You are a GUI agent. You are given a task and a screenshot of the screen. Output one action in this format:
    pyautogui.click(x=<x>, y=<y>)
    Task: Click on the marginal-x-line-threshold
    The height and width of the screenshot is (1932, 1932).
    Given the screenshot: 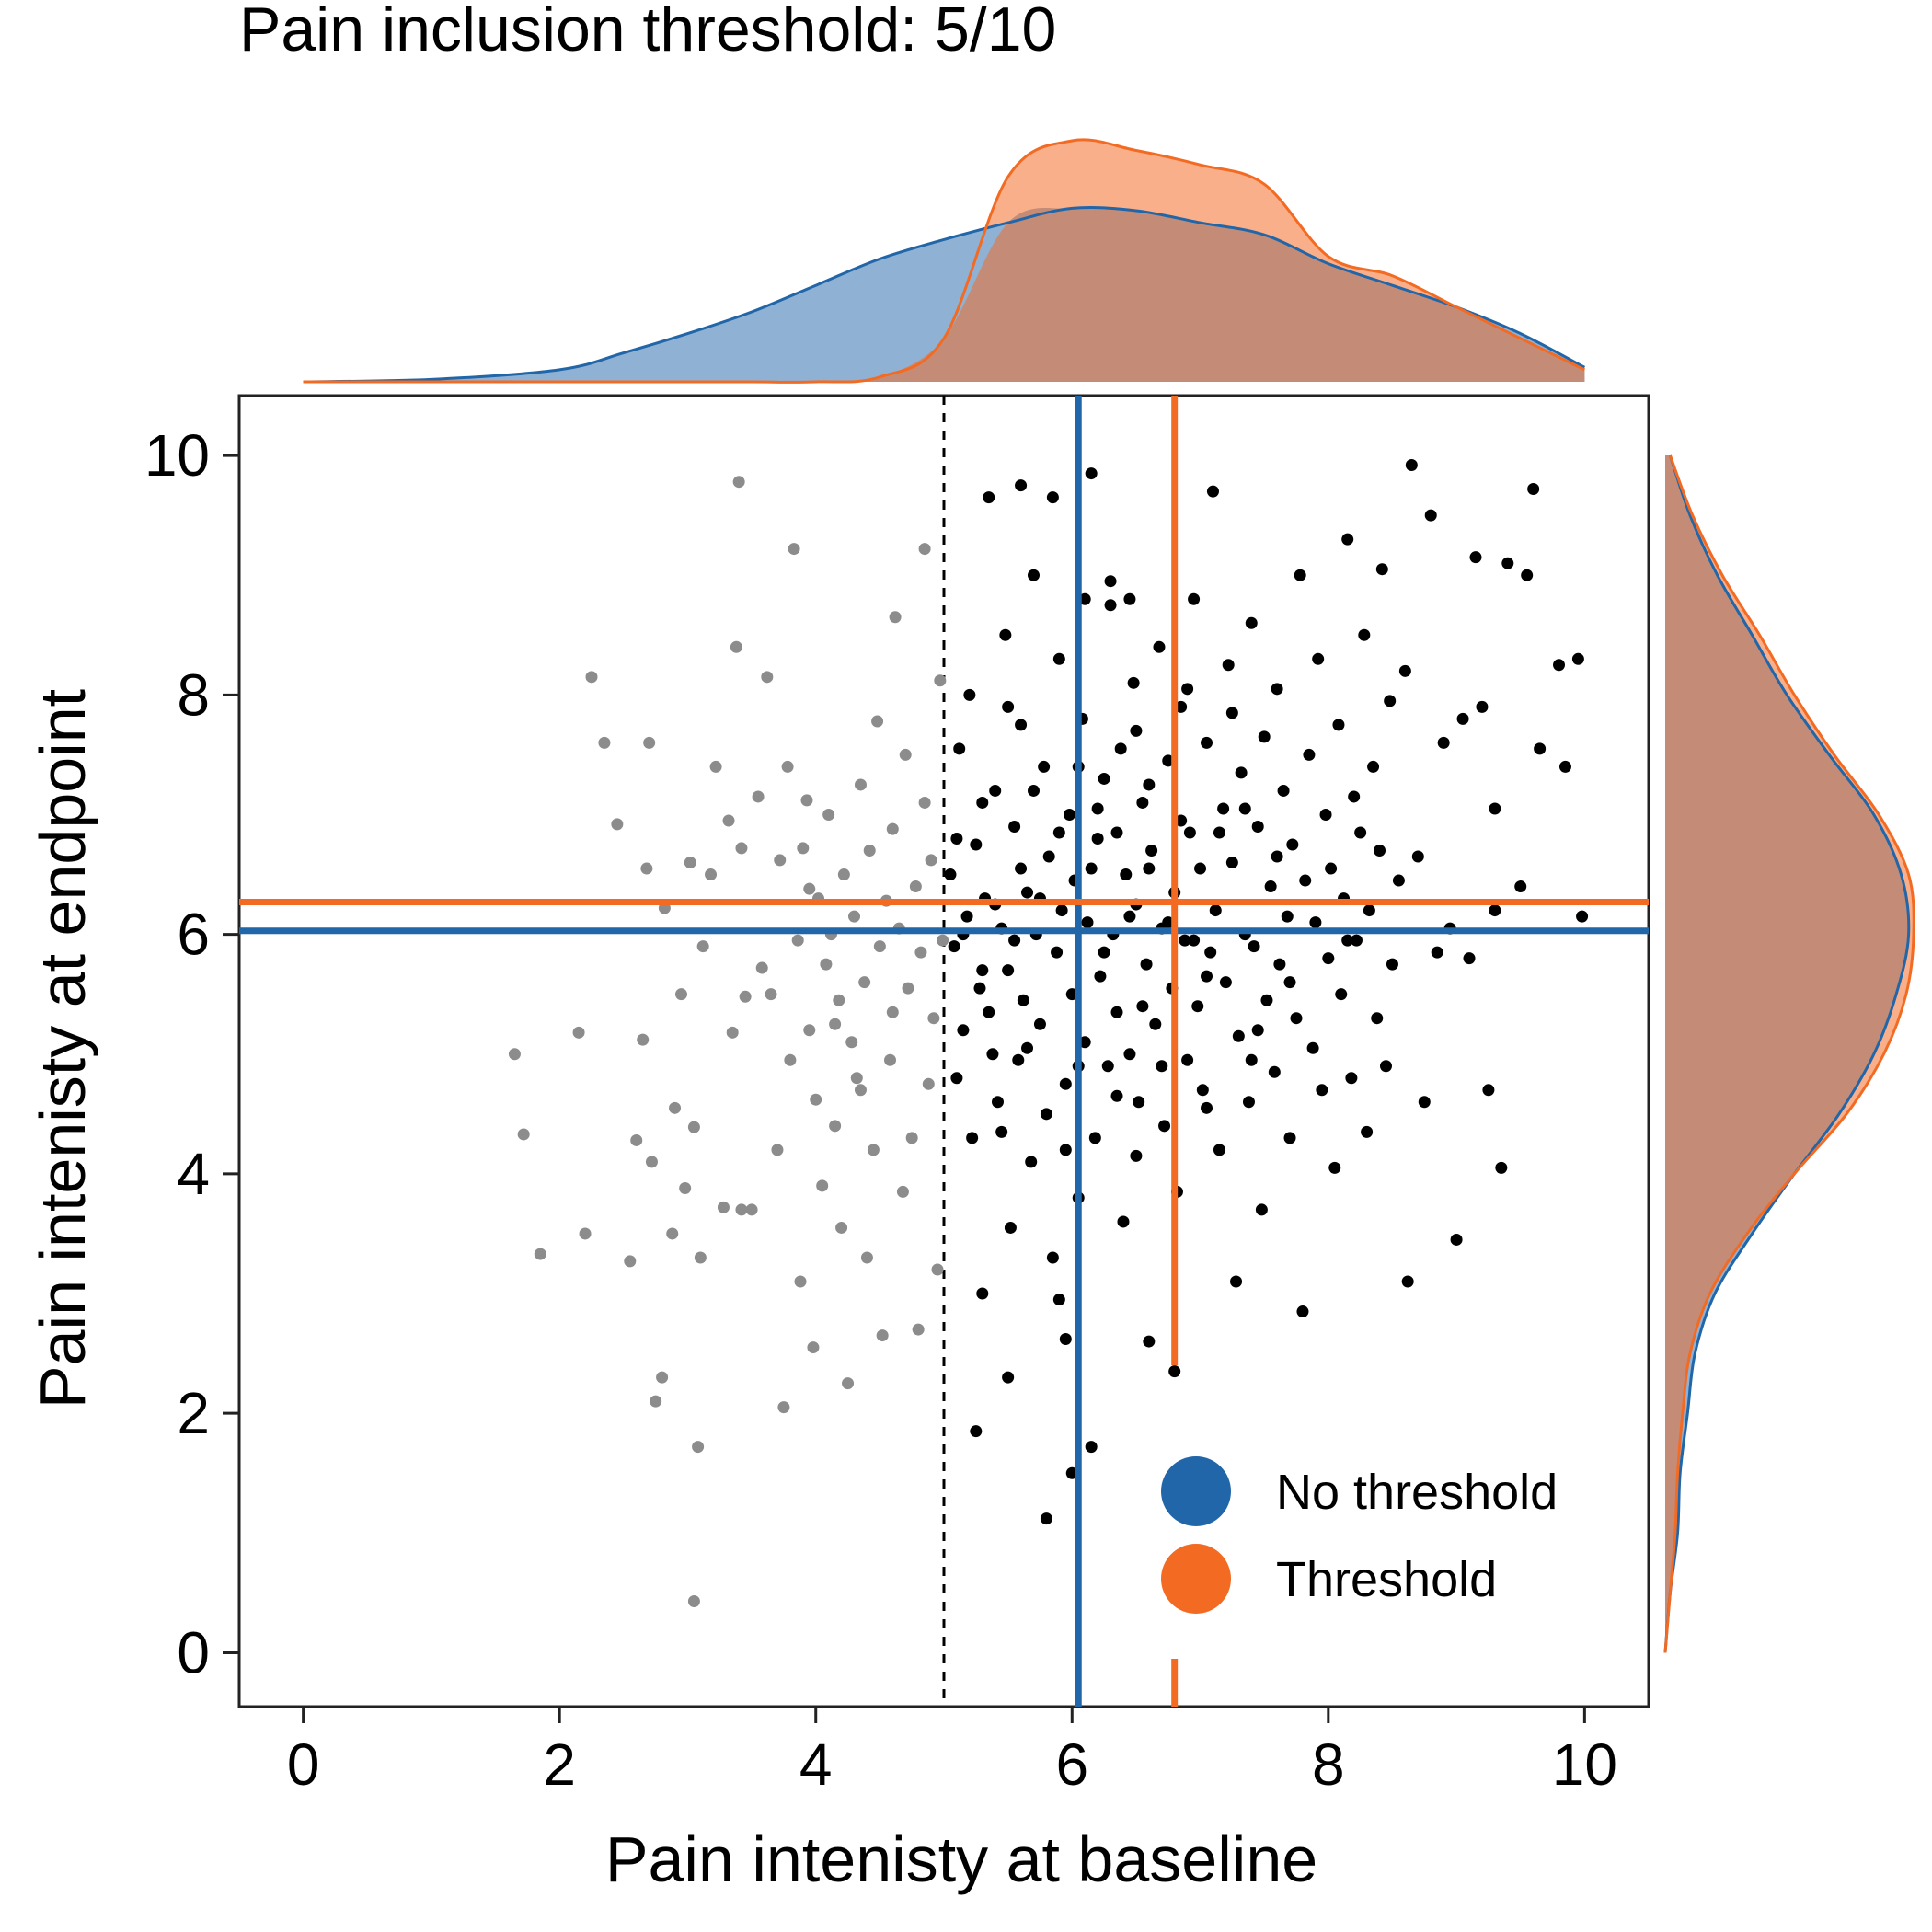 What is the action you would take?
    pyautogui.click(x=945, y=261)
    